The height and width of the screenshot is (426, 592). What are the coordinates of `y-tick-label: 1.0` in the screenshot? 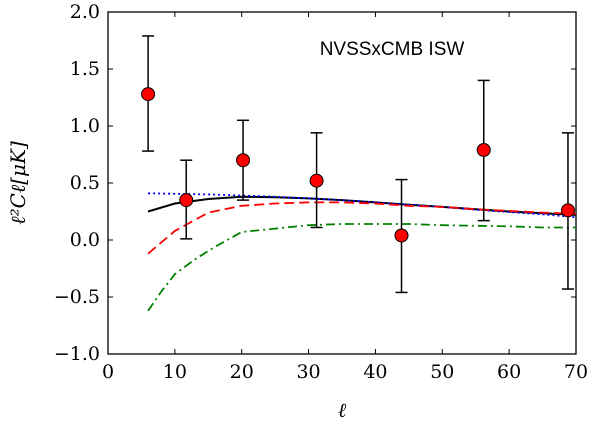 It's located at (85, 126).